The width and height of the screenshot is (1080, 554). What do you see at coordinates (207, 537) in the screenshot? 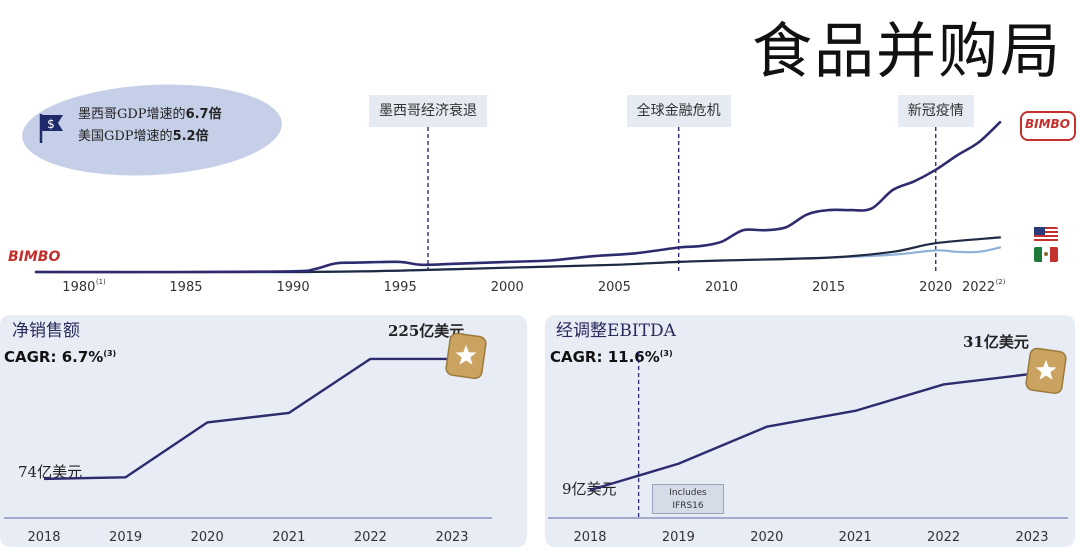
I see `net-sales-tick-2020: 2020` at bounding box center [207, 537].